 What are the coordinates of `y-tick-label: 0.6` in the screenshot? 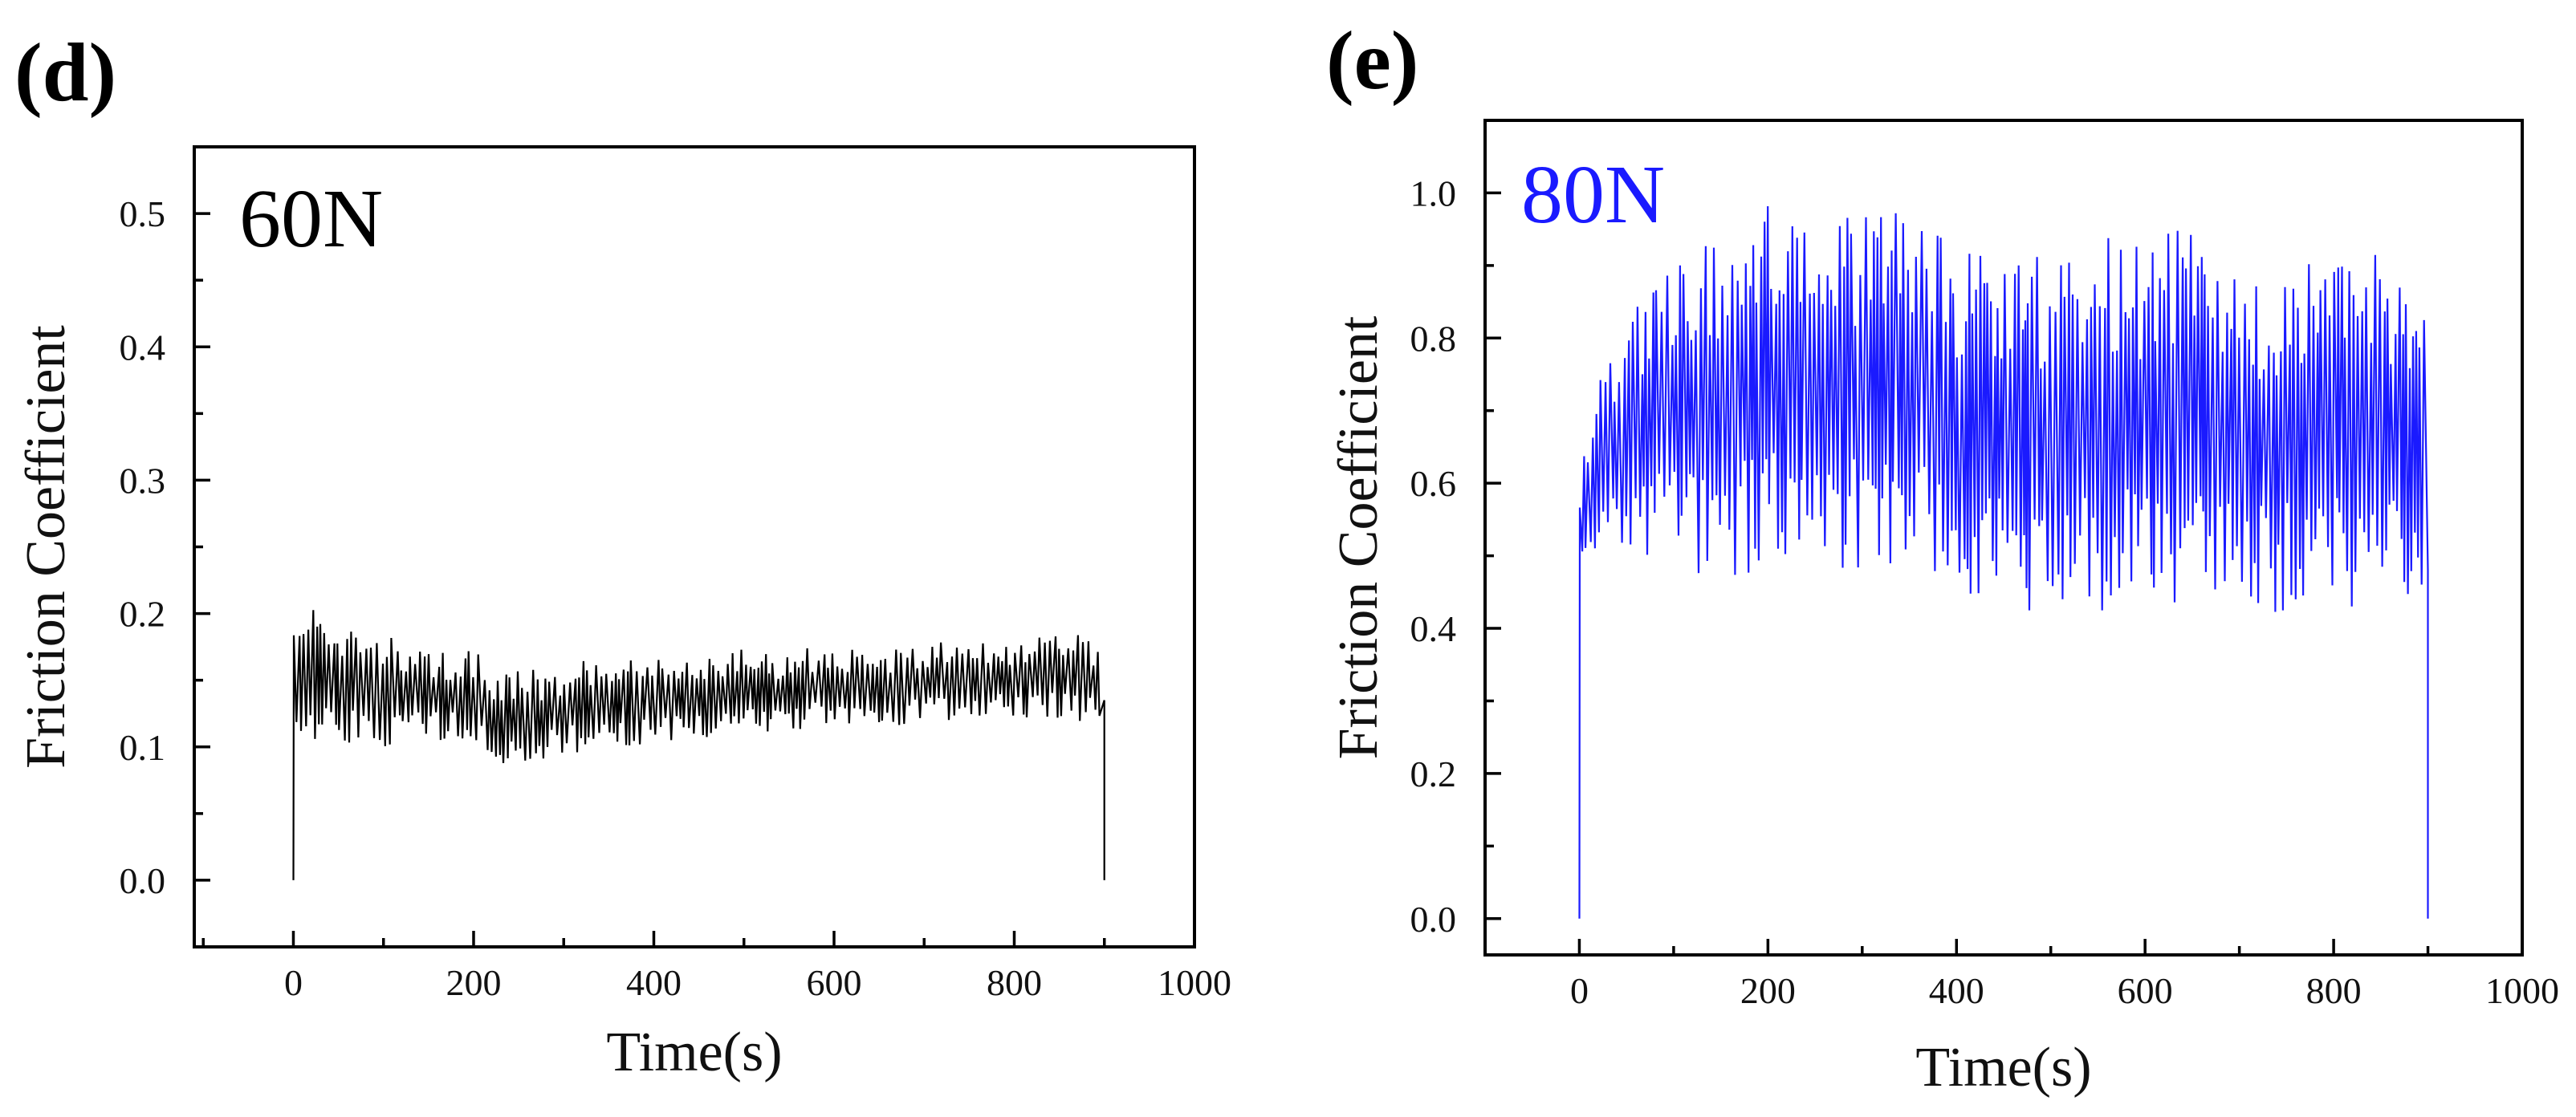 It's located at (1433, 483).